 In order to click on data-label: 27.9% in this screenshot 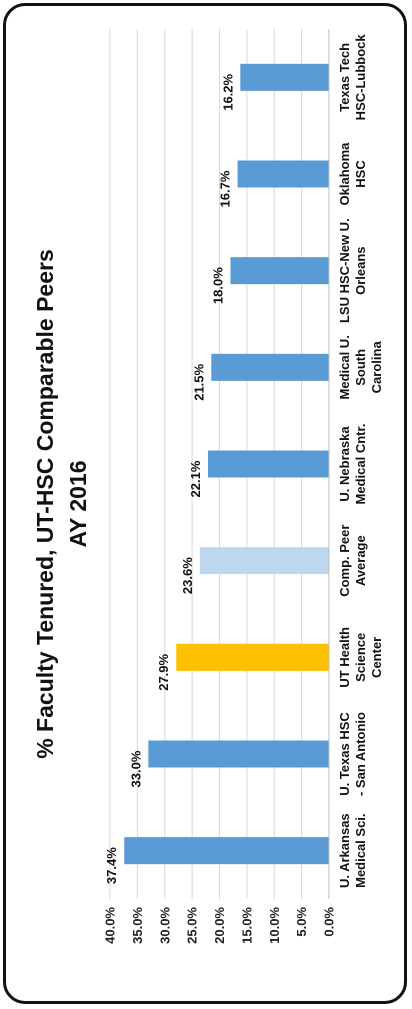, I will do `click(163, 671)`.